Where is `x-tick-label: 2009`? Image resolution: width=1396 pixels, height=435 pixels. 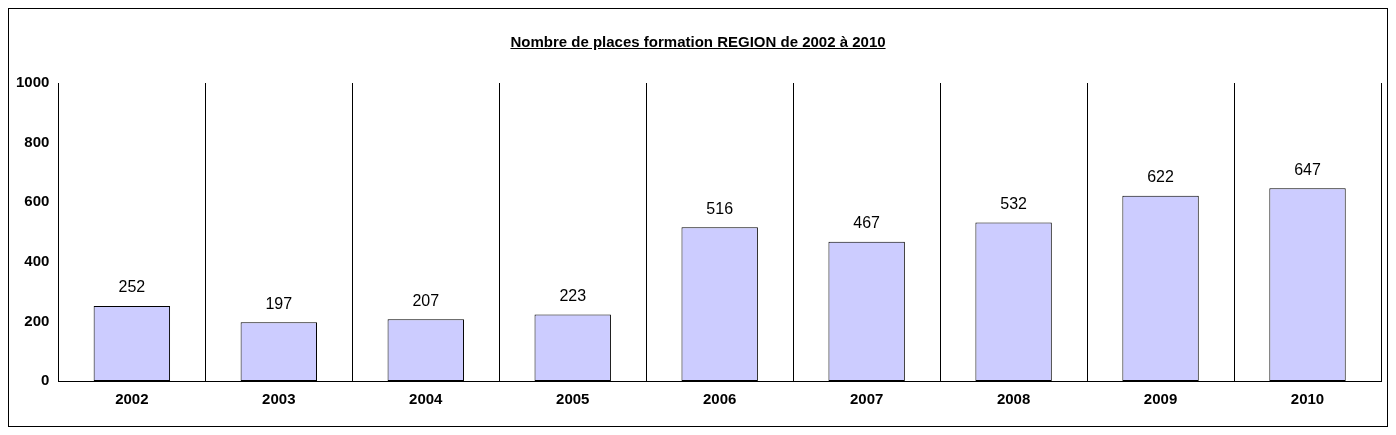 x-tick-label: 2009 is located at coordinates (1160, 399).